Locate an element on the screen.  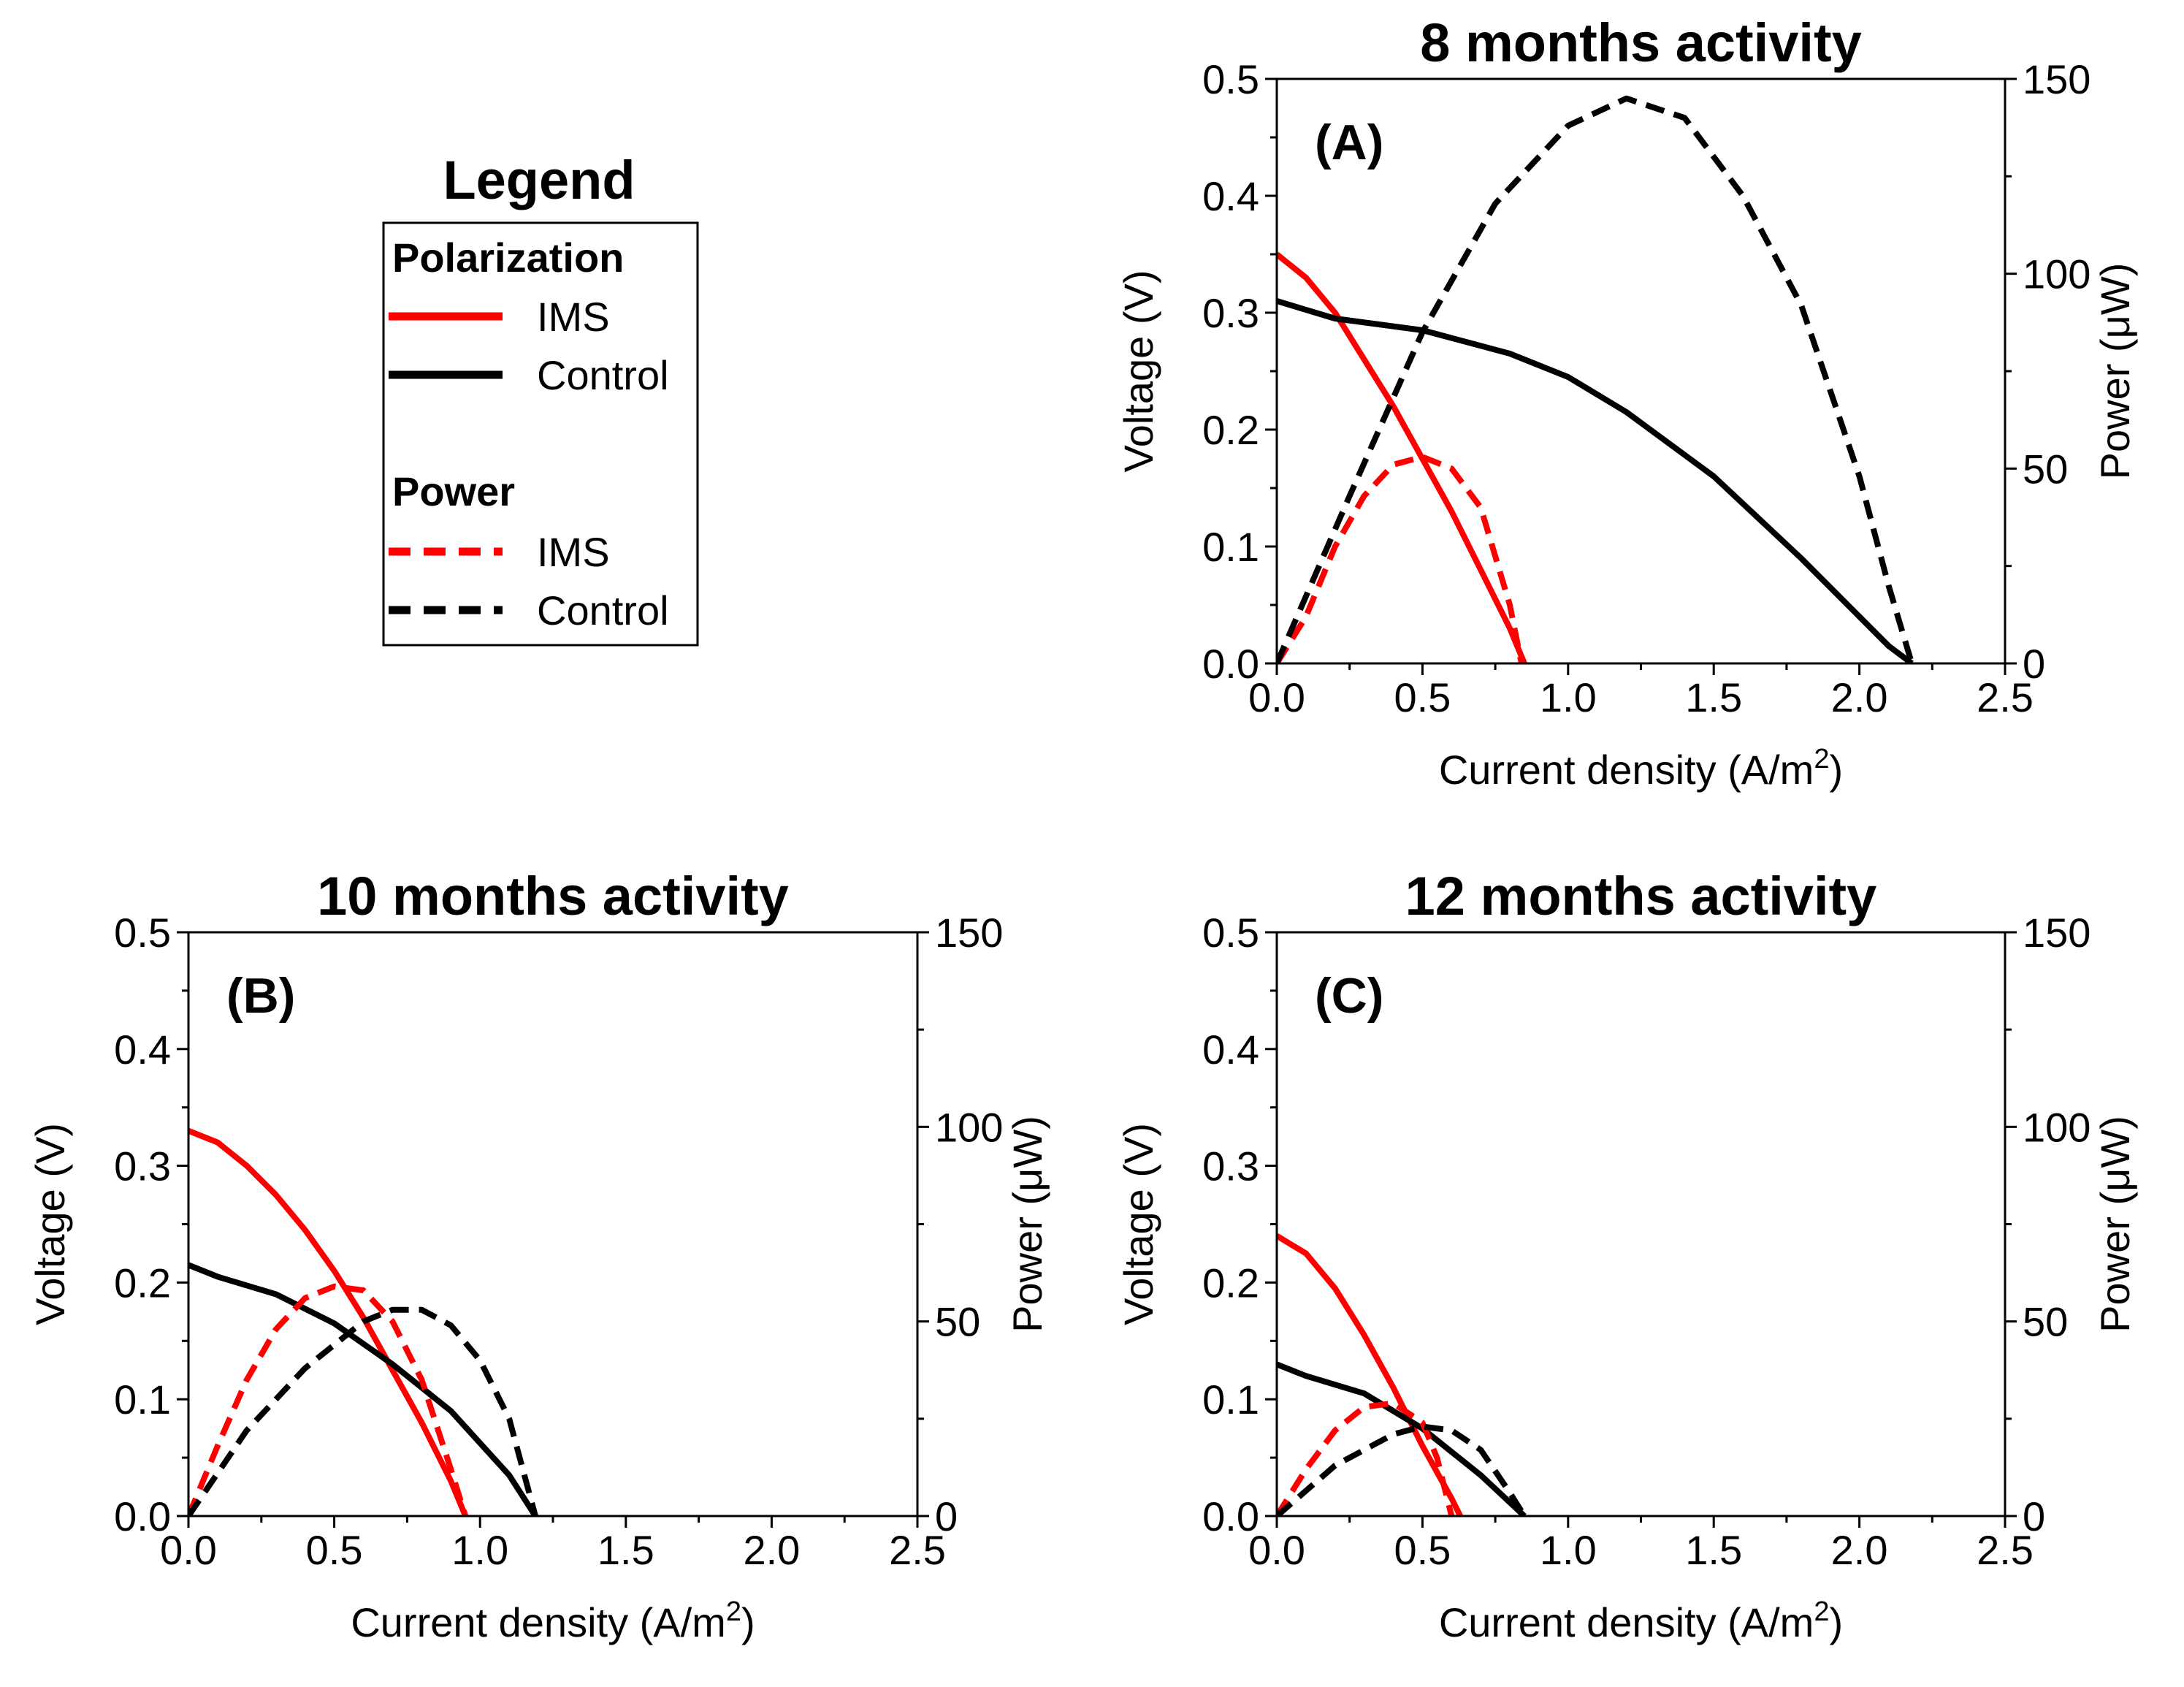
legend-title: Legend is located at coordinates (539, 180).